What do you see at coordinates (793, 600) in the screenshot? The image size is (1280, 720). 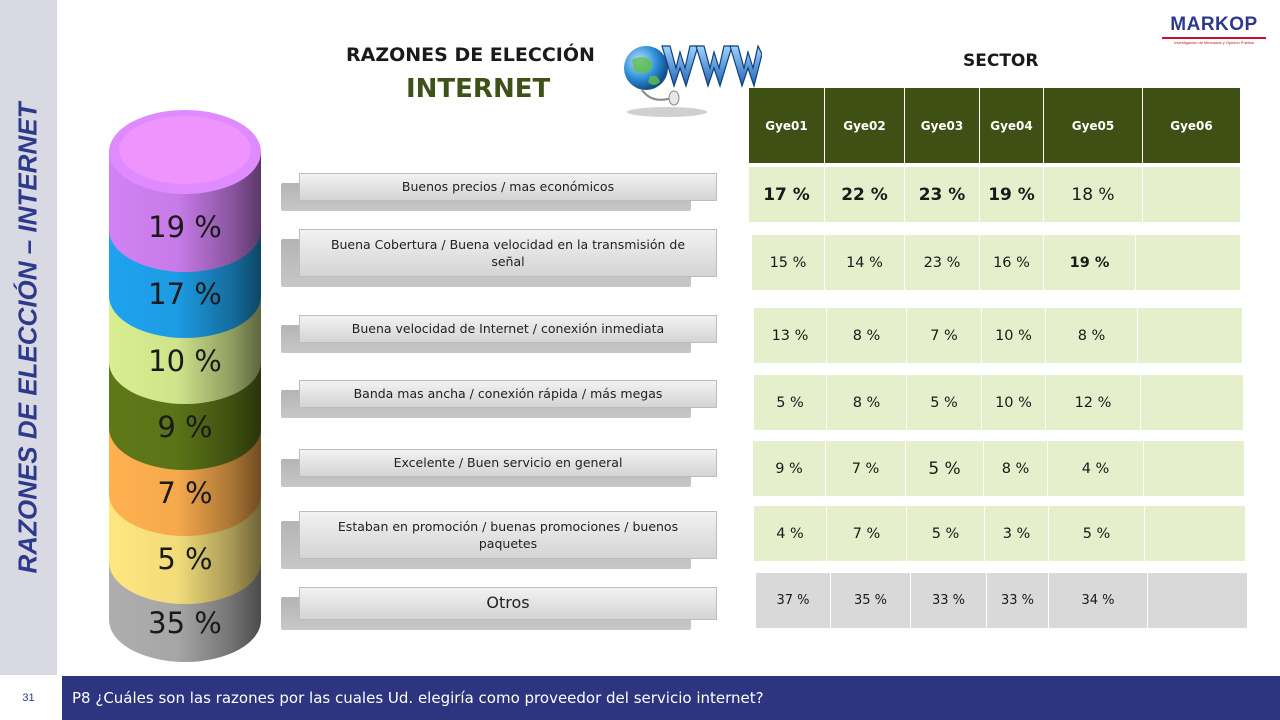 I see `table-cell: 37 %` at bounding box center [793, 600].